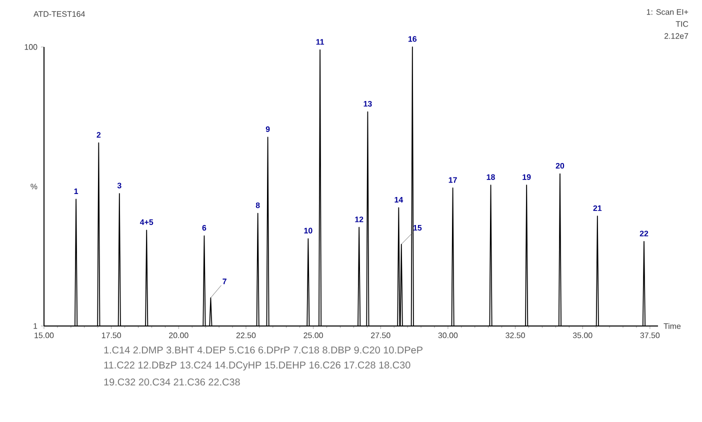  I want to click on text: 11.C22 12.DBzP 13.C24 14.DCyHP 15.DEHP 16.C26 17.C28 18.C30, so click(257, 366).